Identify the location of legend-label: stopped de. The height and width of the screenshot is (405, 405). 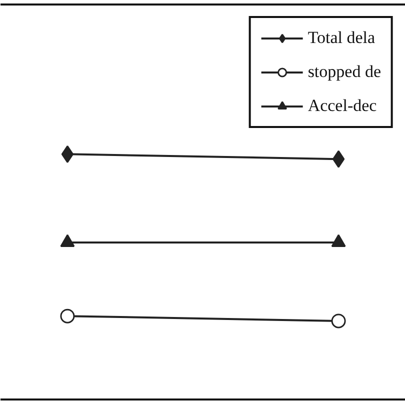
(344, 72).